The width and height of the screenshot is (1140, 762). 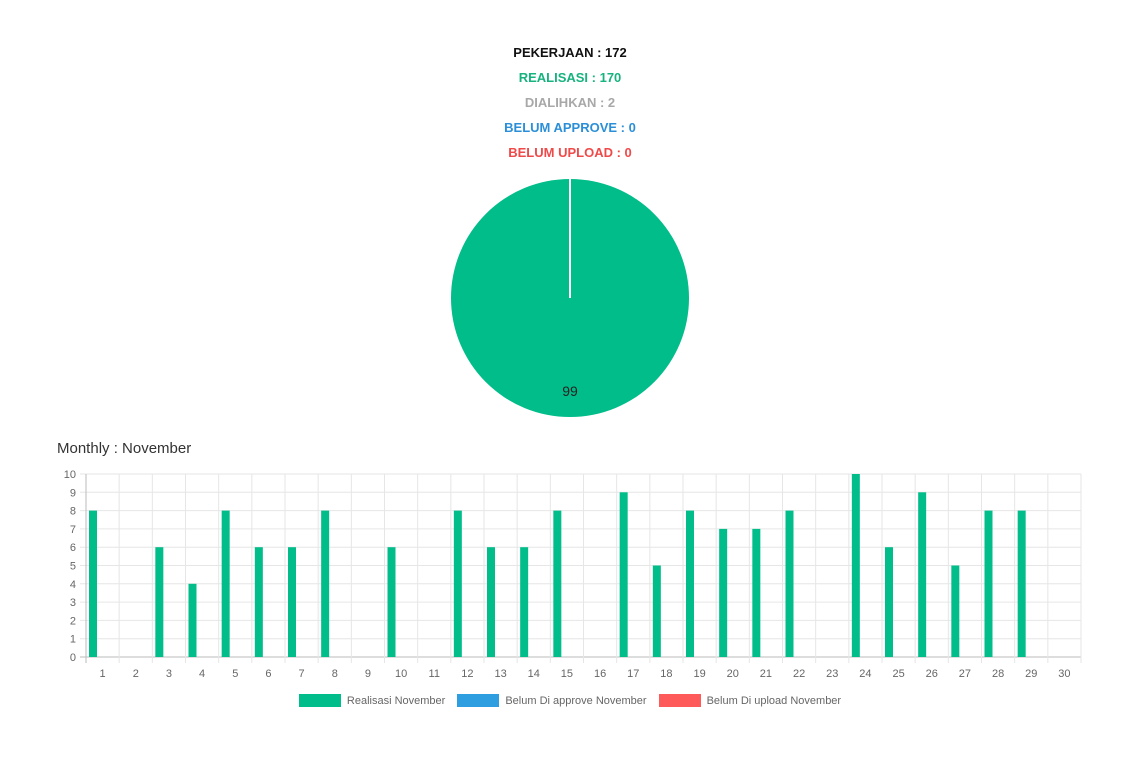 What do you see at coordinates (500, 674) in the screenshot?
I see `x-tick-label: 13` at bounding box center [500, 674].